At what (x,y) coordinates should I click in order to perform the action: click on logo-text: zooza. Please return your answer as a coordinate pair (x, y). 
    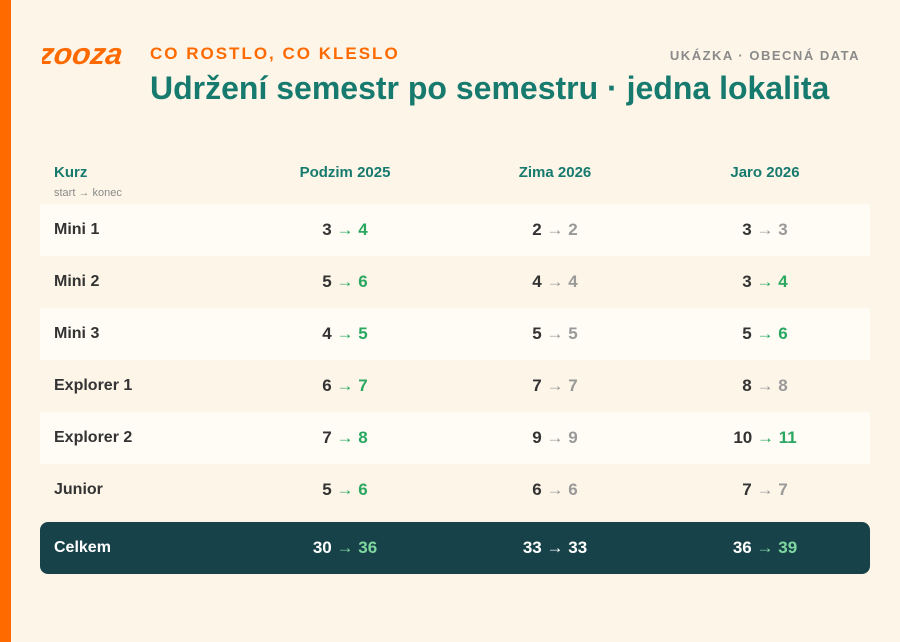
    Looking at the image, I should click on (83, 54).